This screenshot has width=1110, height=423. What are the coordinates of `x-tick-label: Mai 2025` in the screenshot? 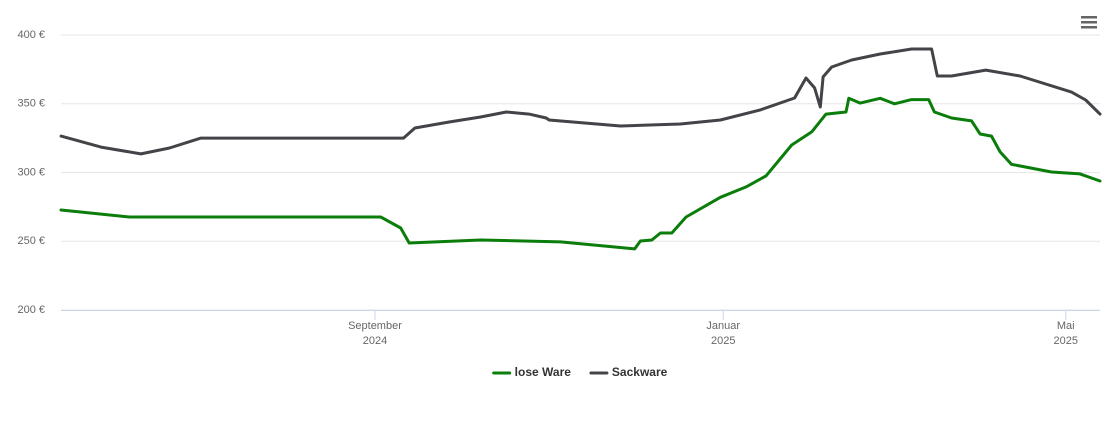 It's located at (1066, 333).